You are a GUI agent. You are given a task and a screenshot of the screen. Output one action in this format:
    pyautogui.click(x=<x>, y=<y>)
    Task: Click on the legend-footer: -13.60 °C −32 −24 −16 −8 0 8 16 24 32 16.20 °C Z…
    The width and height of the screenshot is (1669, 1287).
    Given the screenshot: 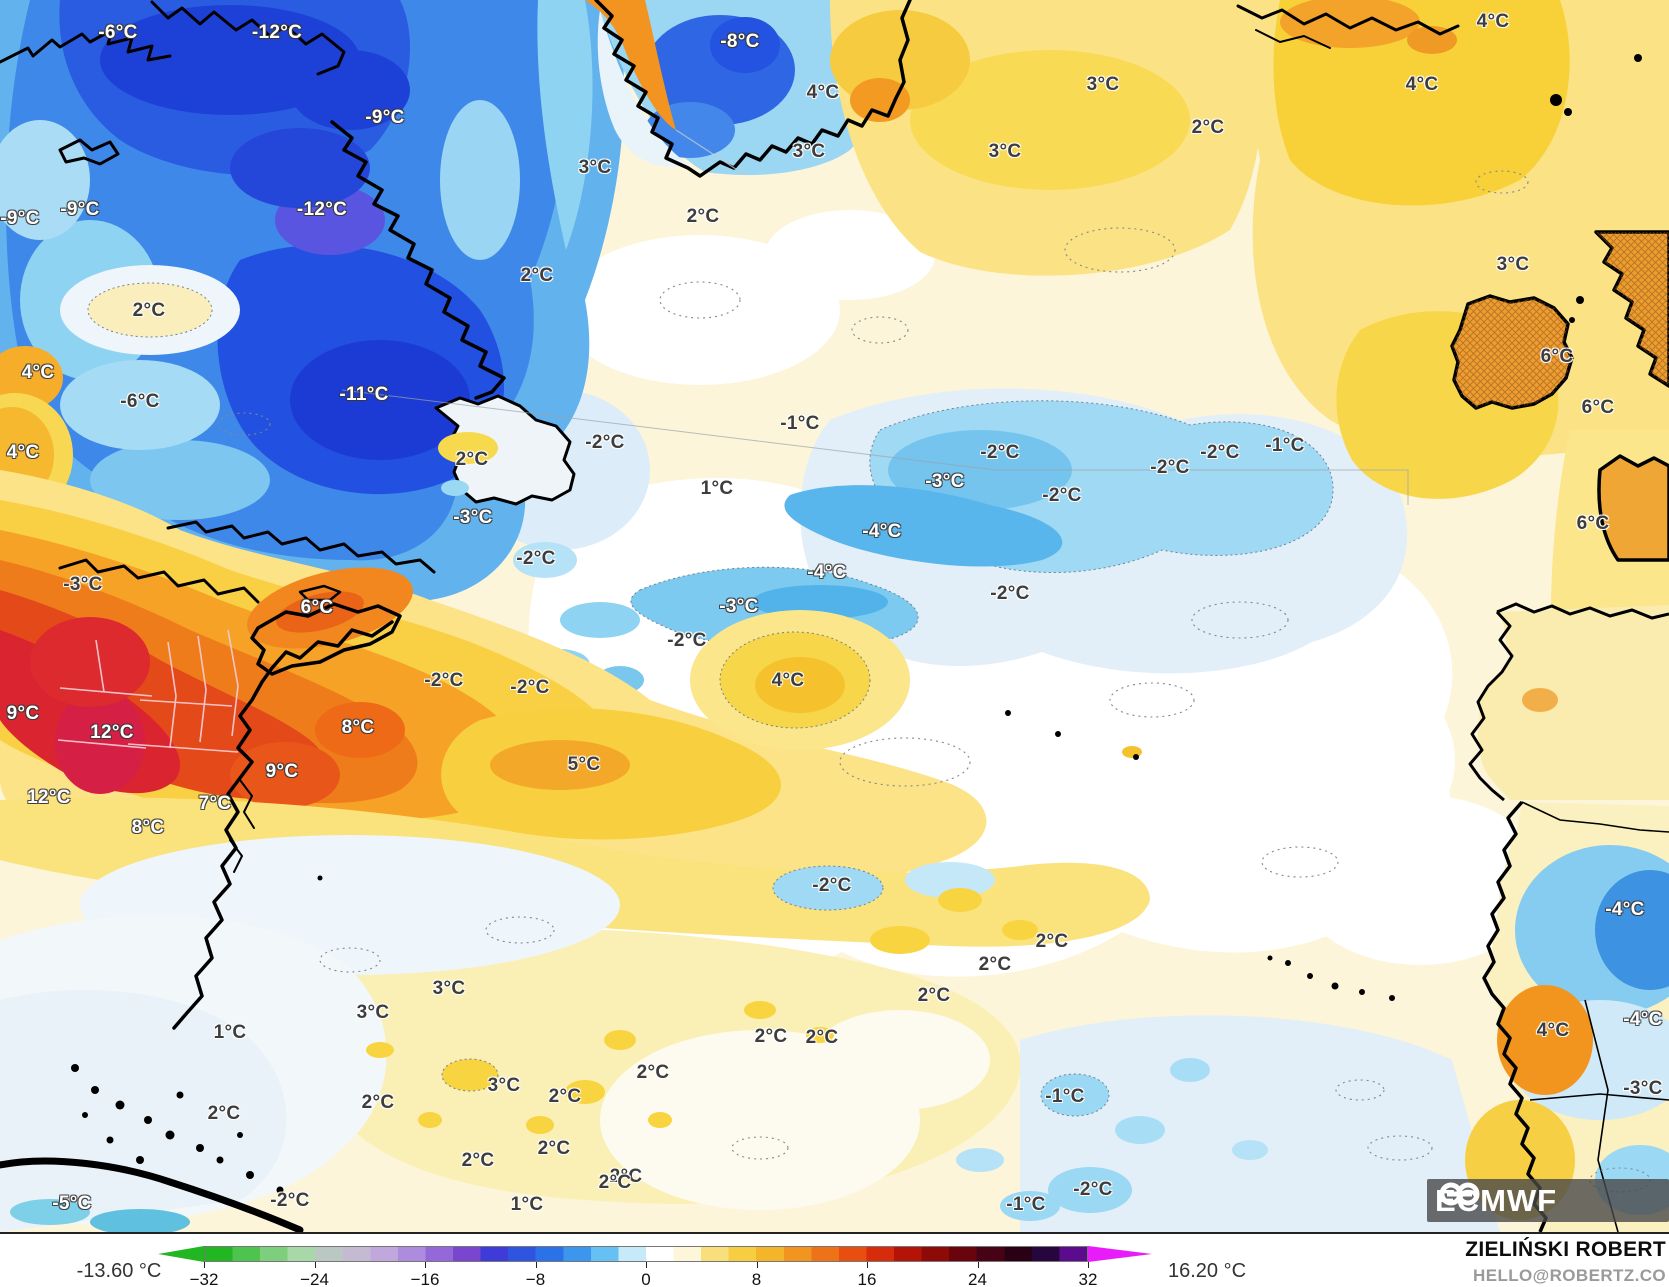 What is the action you would take?
    pyautogui.click(x=834, y=1260)
    